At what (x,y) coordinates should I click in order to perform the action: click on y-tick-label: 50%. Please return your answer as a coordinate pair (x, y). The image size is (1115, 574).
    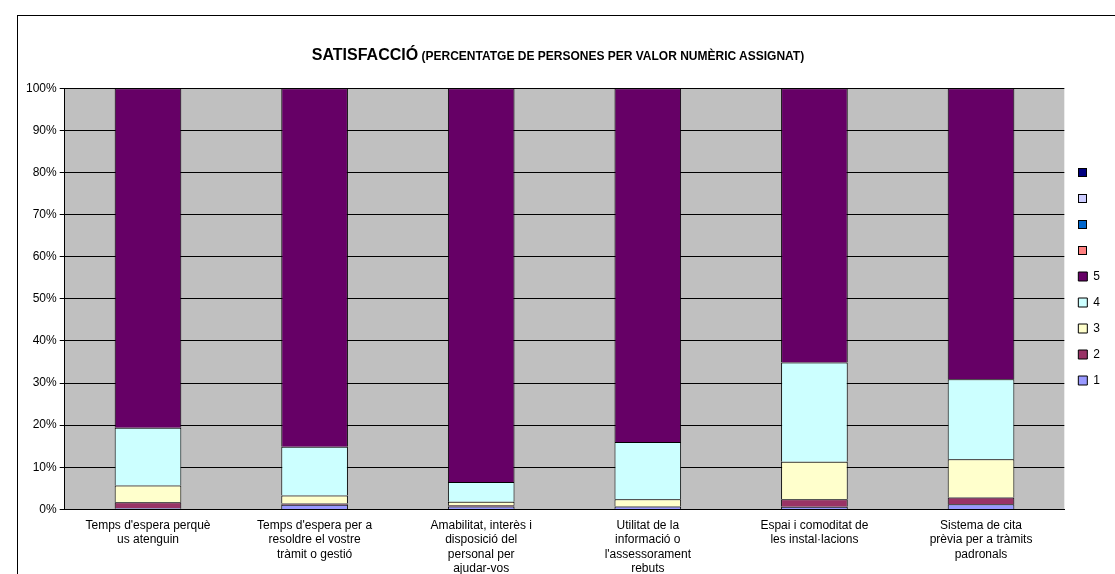
    Looking at the image, I should click on (45, 298).